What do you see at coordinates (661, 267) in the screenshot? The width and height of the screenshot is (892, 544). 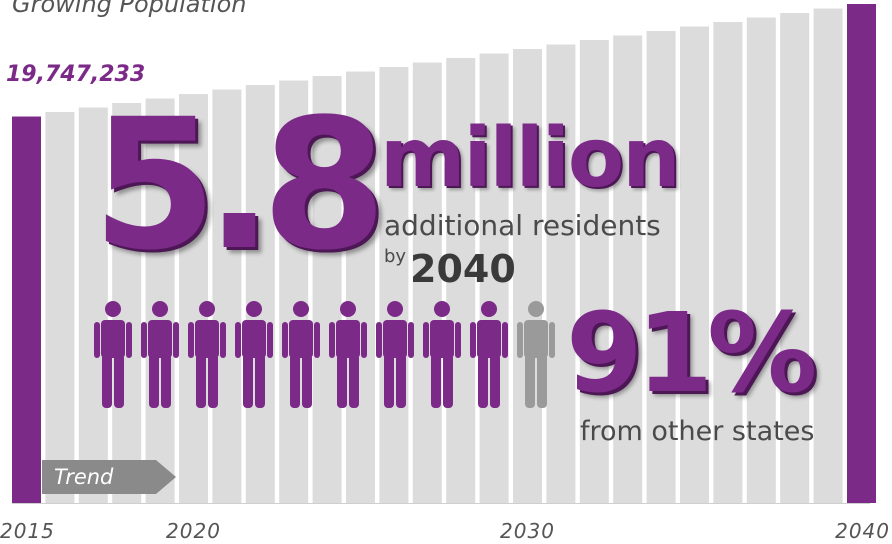 I see `bar-2034` at bounding box center [661, 267].